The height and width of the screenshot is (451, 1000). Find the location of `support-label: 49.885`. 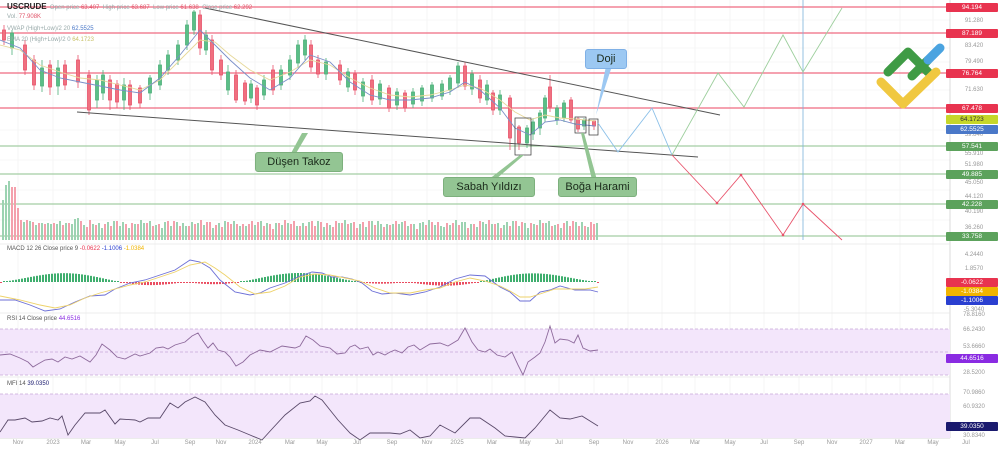

support-label: 49.885 is located at coordinates (972, 174).